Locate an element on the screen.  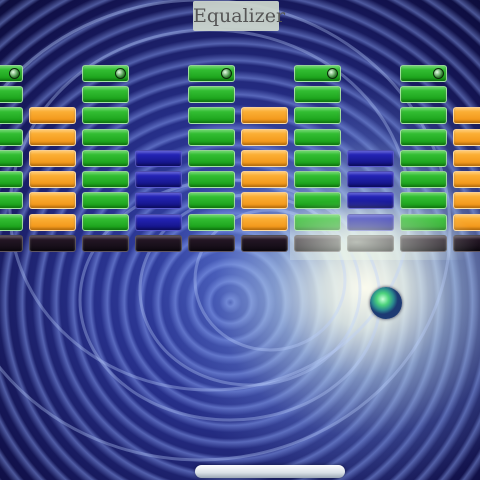
ball-icon is located at coordinates (386, 303).